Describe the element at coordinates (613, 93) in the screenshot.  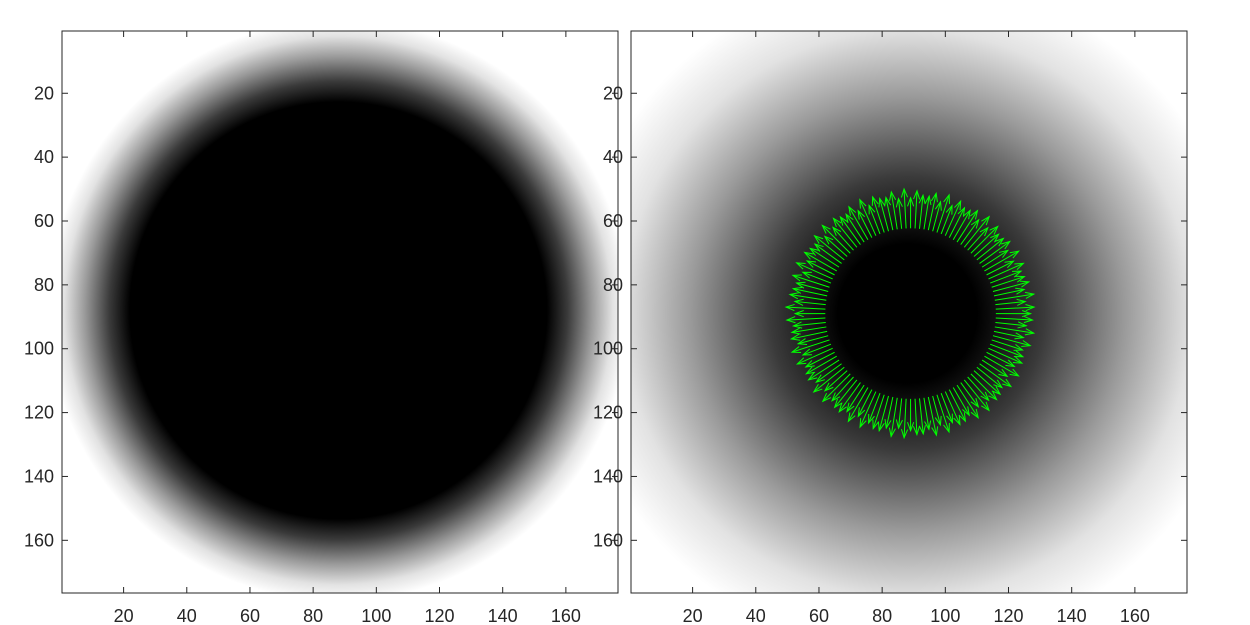
I see `y-tick-label: 20` at that location.